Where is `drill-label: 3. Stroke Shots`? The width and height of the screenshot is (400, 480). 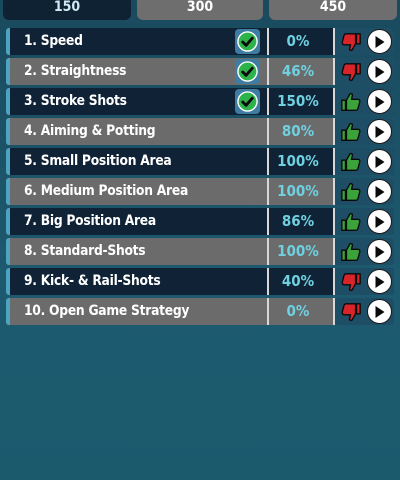
drill-label: 3. Stroke Shots is located at coordinates (75, 101).